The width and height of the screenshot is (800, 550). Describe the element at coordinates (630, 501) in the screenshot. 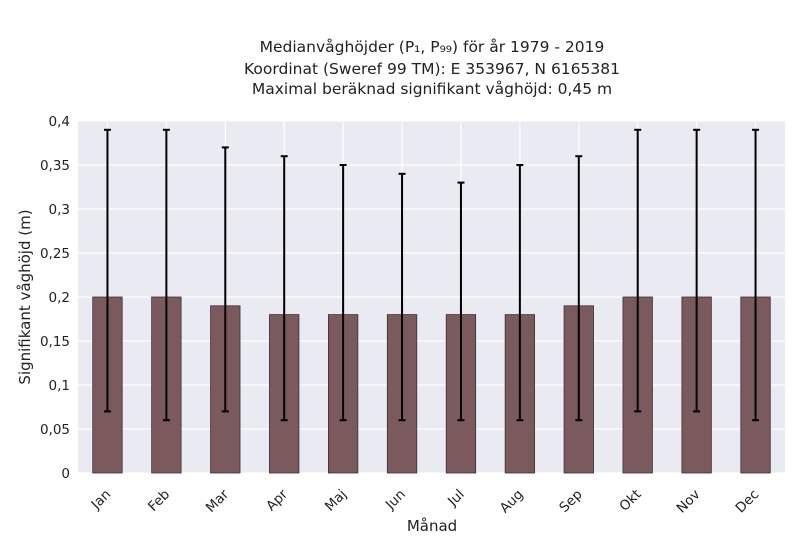

I see `x-tick-label: Okt` at that location.